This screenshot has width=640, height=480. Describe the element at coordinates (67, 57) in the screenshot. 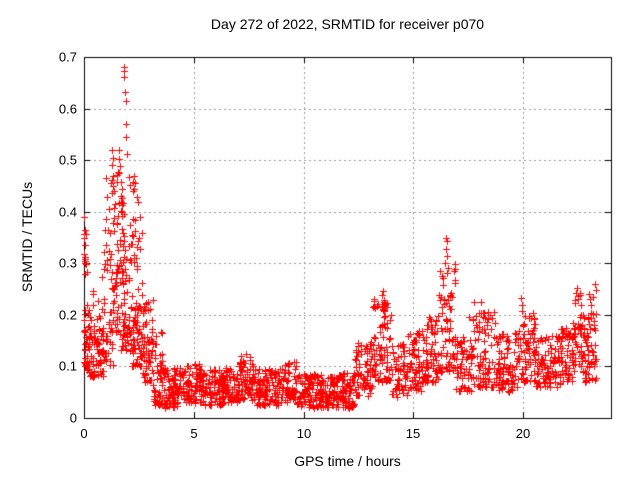

I see `y-tick-label: 0.7` at that location.